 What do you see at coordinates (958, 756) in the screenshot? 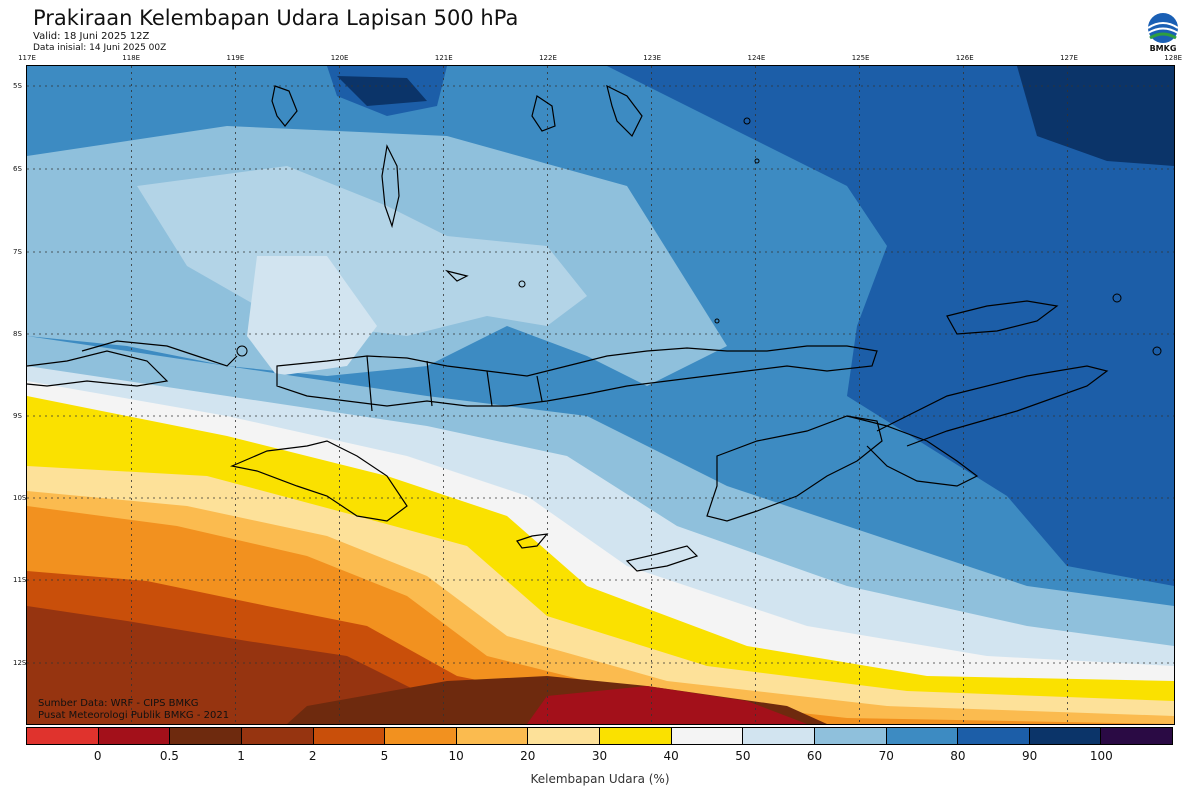
I see `colorbar-label: 80` at bounding box center [958, 756].